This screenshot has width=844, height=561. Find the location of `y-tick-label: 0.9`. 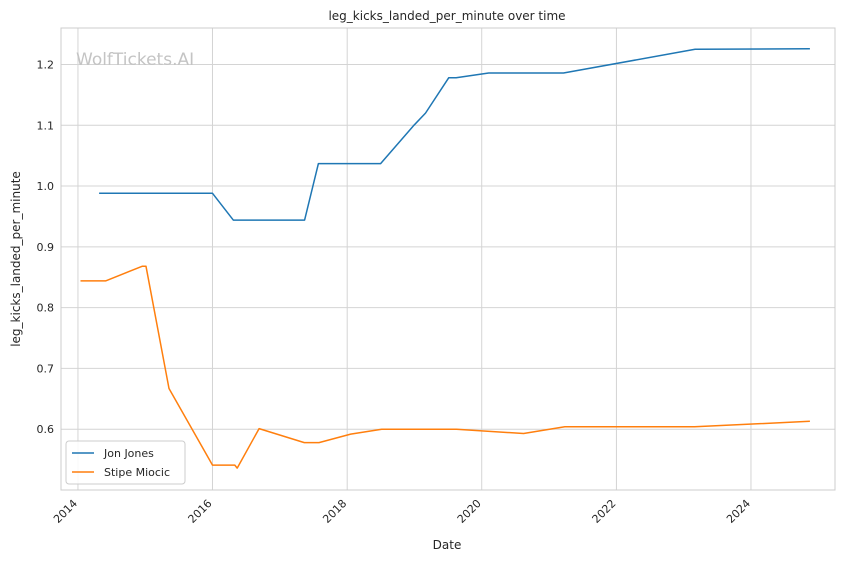

y-tick-label: 0.9 is located at coordinates (46, 247).